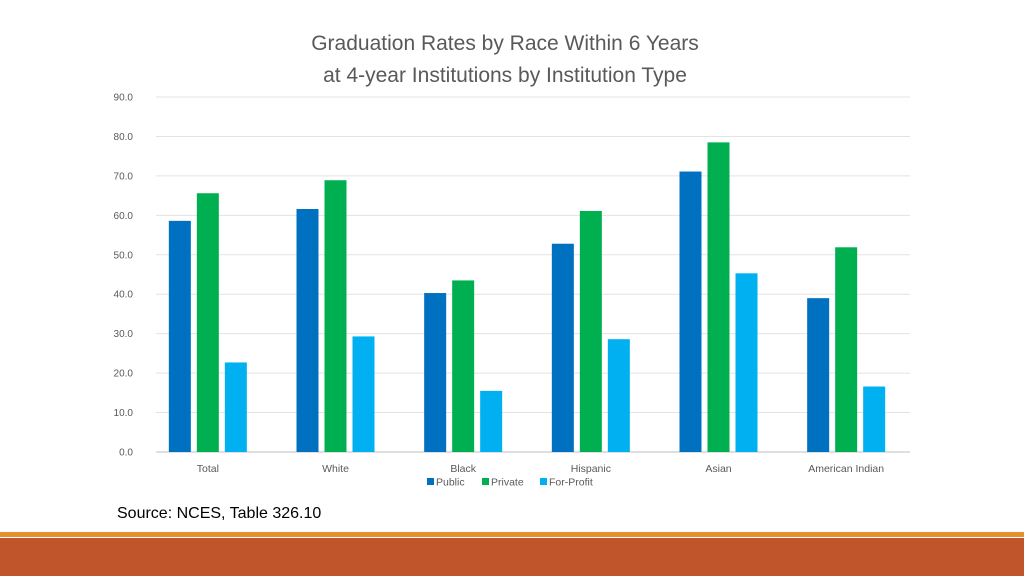  I want to click on y-tick-label: 0.0, so click(126, 453).